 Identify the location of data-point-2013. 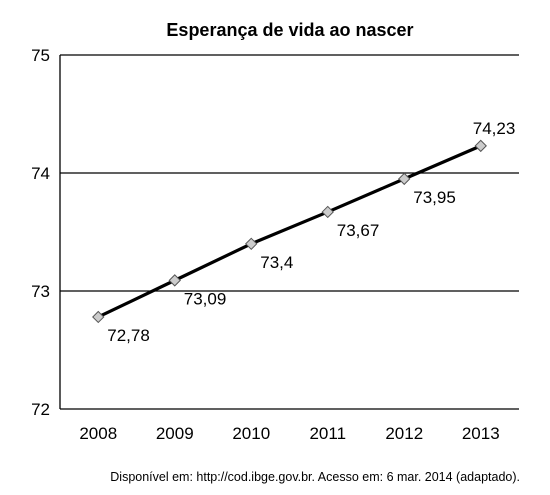
(480, 146).